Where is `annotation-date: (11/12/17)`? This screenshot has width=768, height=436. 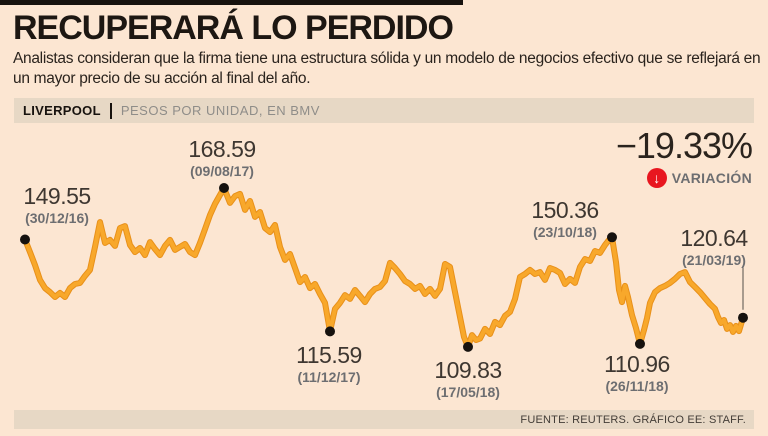 annotation-date: (11/12/17) is located at coordinates (329, 377).